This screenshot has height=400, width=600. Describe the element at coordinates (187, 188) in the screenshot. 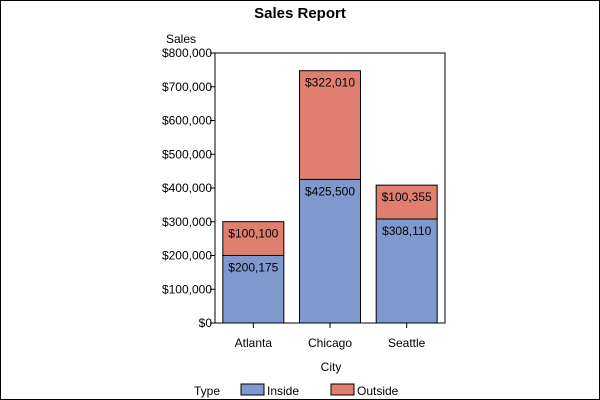

I see `y-tick-label: $400,000` at that location.